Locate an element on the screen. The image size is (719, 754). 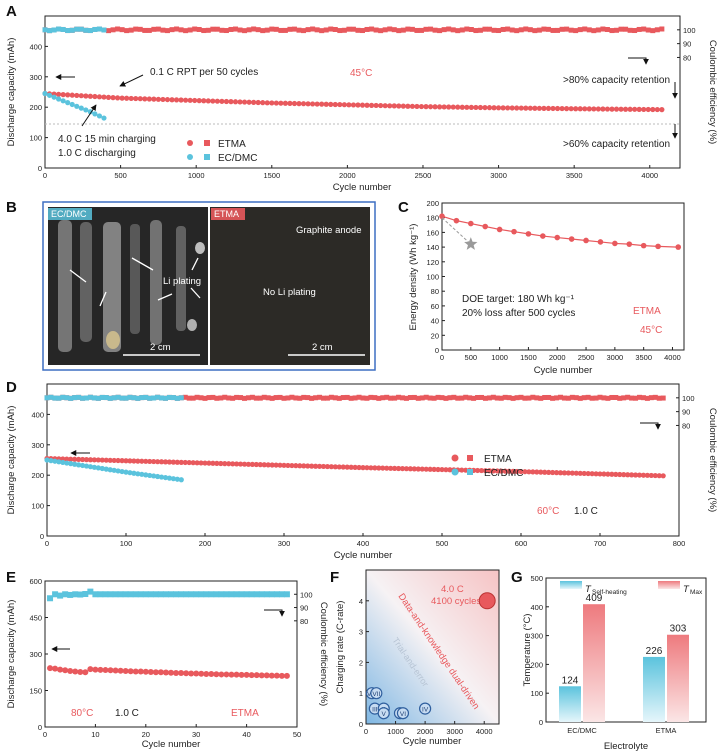
x-tick-label: 1000 is located at coordinates (395, 731).